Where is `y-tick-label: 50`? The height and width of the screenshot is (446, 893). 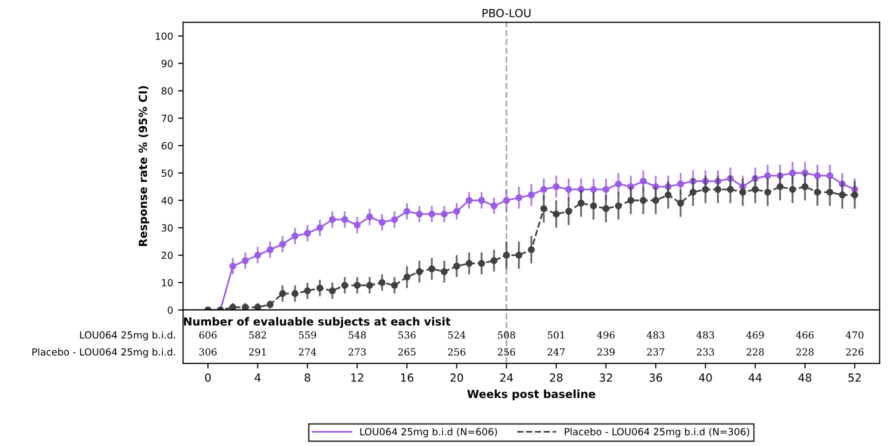
y-tick-label: 50 is located at coordinates (167, 173).